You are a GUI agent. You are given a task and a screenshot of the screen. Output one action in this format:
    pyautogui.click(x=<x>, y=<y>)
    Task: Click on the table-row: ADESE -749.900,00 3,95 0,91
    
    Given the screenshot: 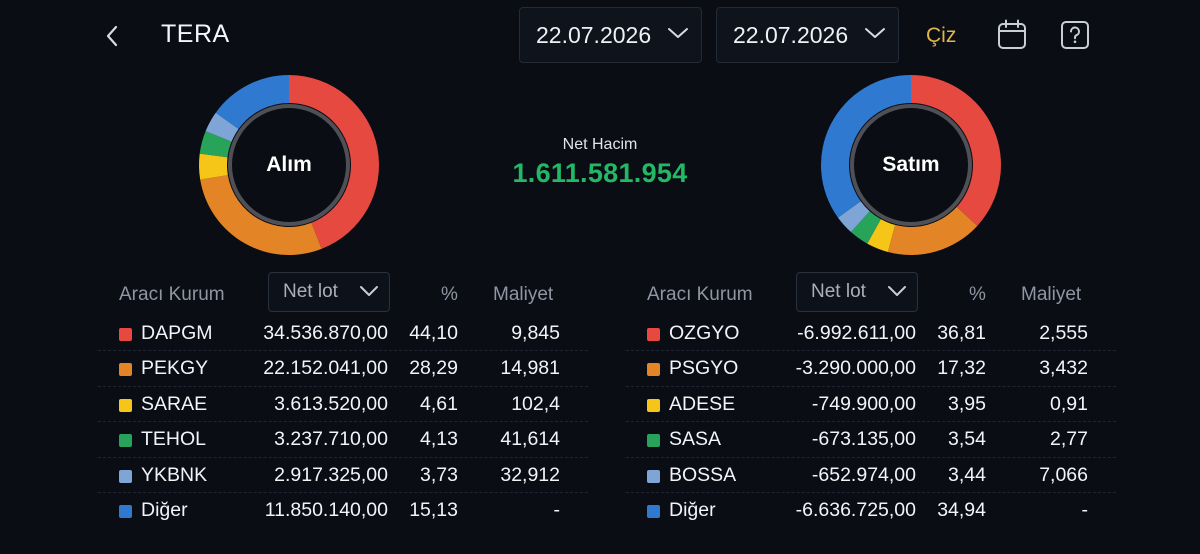 What is the action you would take?
    pyautogui.click(x=871, y=405)
    